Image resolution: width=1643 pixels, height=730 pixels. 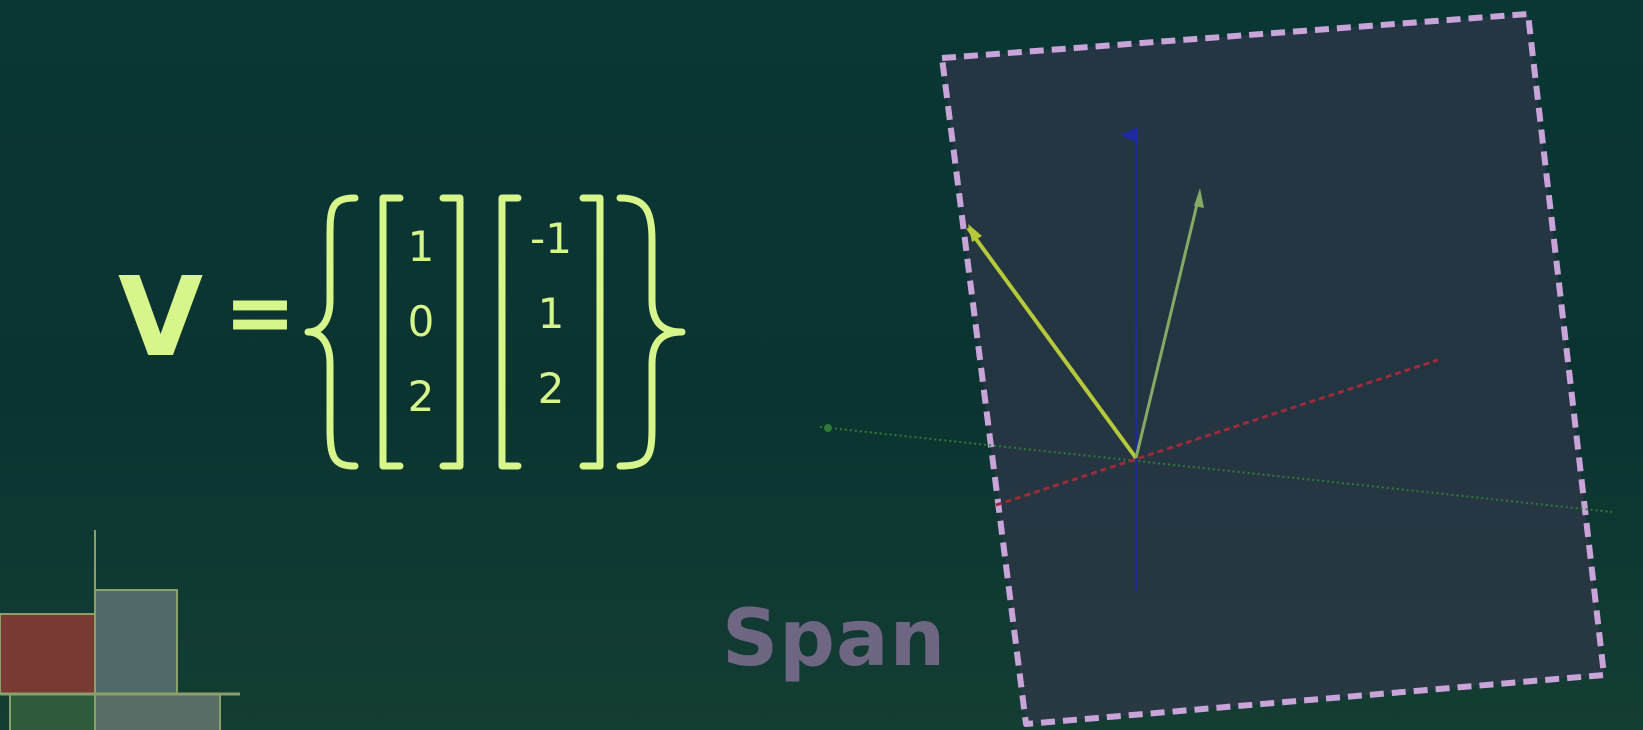 I want to click on span-caption: Span, so click(x=834, y=639).